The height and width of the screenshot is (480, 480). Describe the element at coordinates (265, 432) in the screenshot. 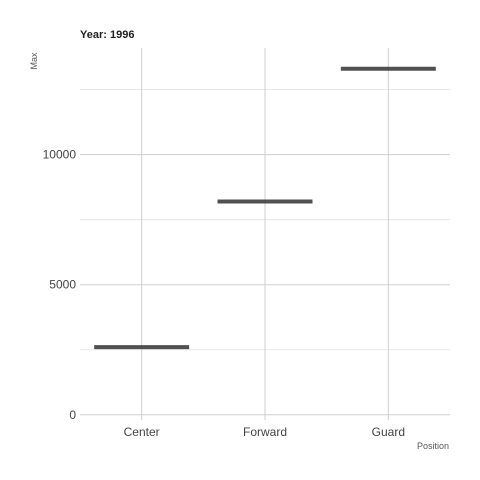

I see `x-tick-label: Forward` at that location.